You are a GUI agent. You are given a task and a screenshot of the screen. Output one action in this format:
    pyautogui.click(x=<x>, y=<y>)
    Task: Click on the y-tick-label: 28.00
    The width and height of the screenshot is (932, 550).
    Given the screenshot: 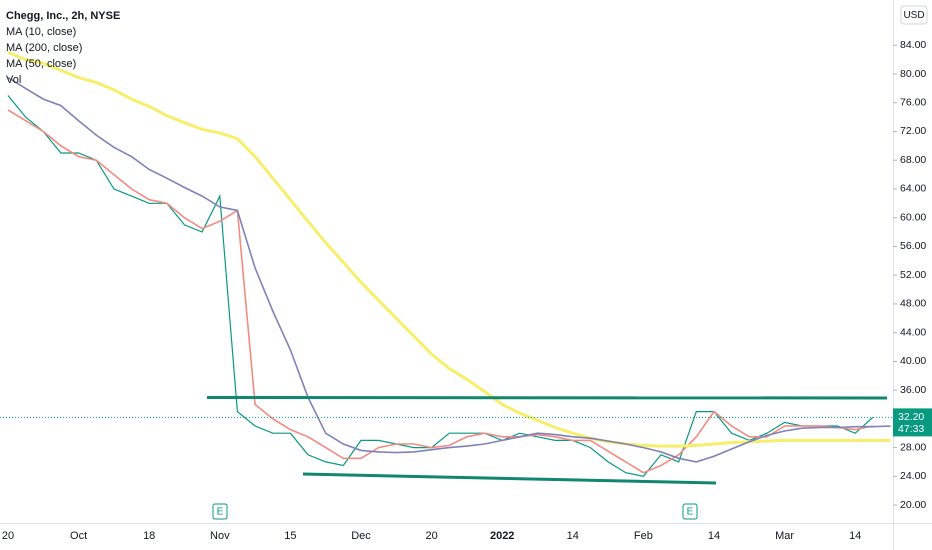 What is the action you would take?
    pyautogui.click(x=913, y=447)
    